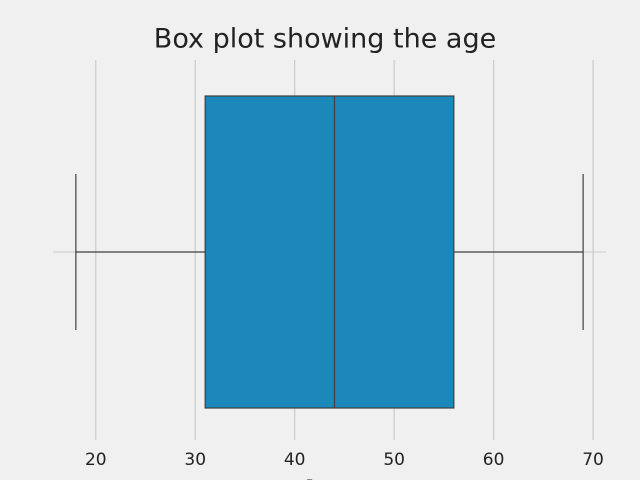  I want to click on x-tick-label: 70, so click(593, 460).